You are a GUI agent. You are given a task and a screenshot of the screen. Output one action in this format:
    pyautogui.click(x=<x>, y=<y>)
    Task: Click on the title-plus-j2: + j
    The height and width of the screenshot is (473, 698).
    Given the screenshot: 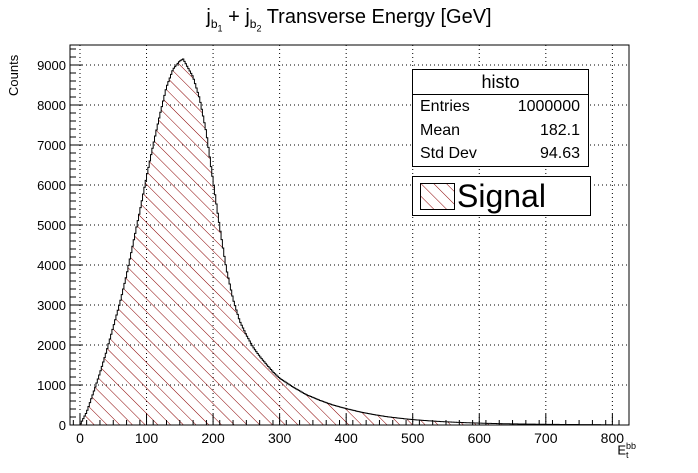 What is the action you would take?
    pyautogui.click(x=239, y=17)
    